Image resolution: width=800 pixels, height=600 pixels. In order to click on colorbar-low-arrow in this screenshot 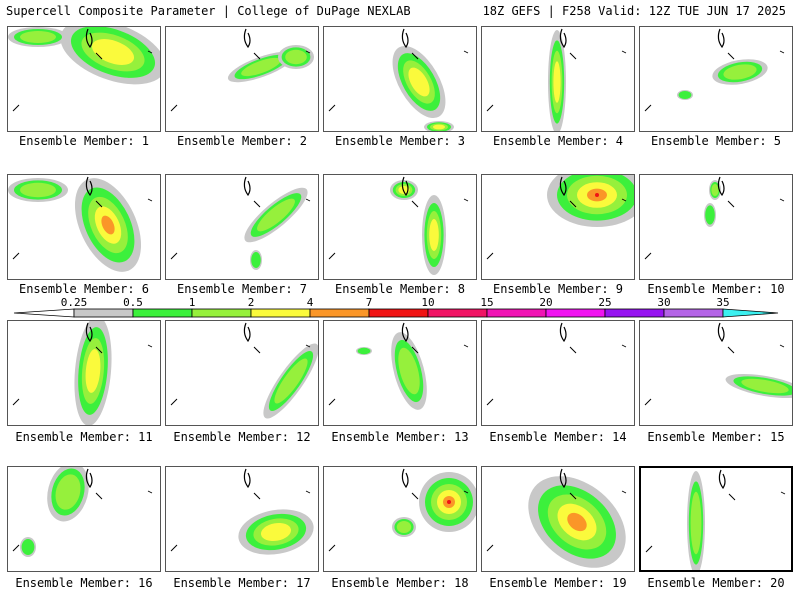, I will do `click(44, 313)`.